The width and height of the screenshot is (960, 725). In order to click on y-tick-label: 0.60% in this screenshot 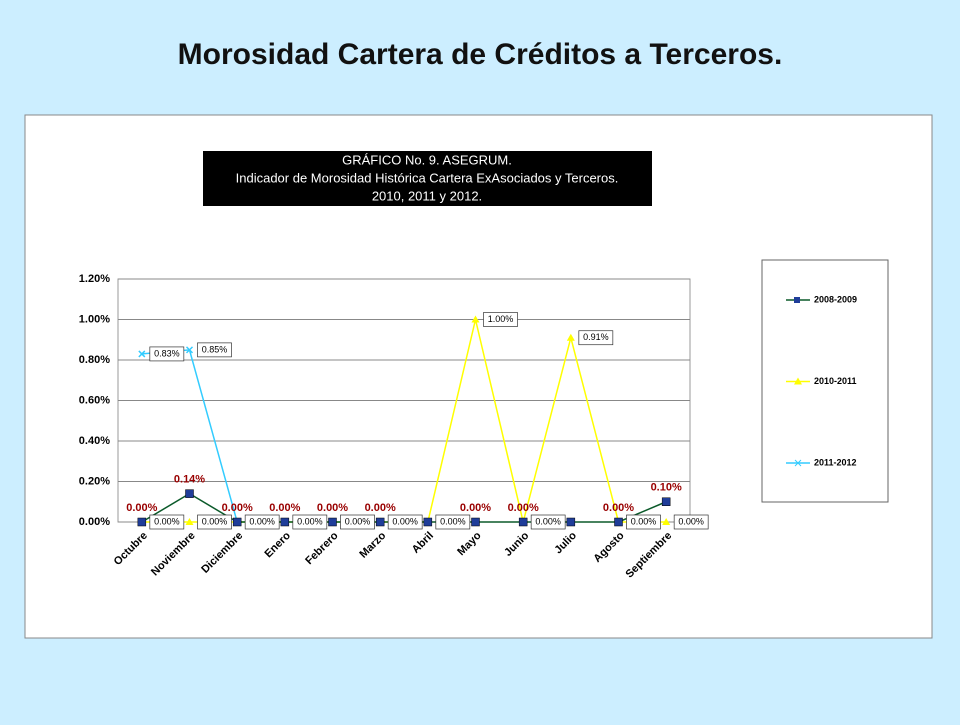, I will do `click(94, 400)`.